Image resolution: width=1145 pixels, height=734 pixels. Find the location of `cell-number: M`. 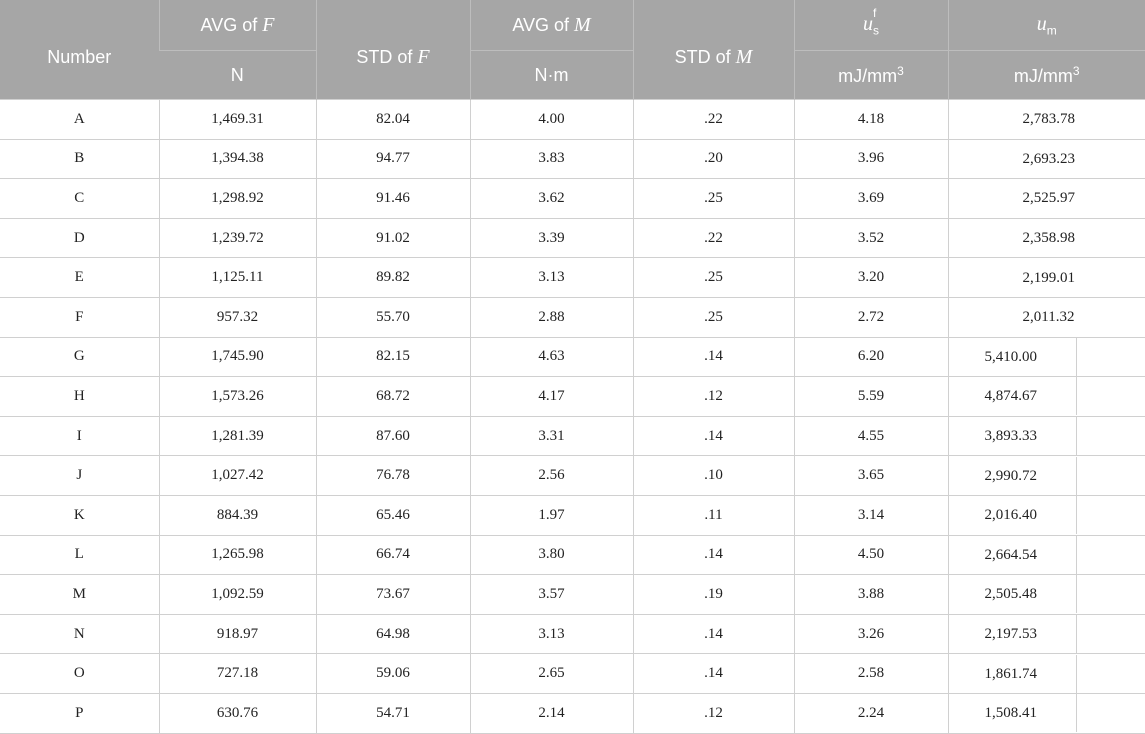

cell-number: M is located at coordinates (79, 595).